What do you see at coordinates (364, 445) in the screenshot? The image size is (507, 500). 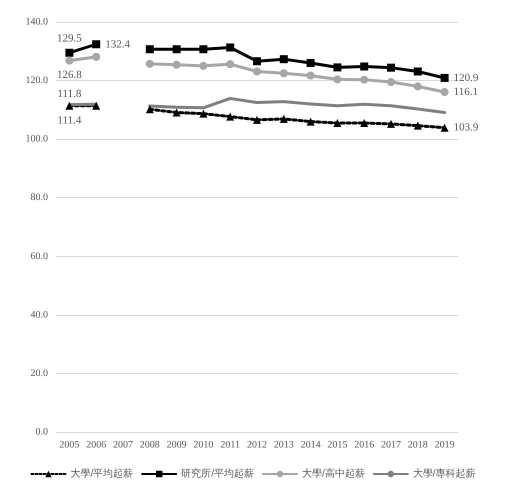 I see `x-tick-label: 2016` at bounding box center [364, 445].